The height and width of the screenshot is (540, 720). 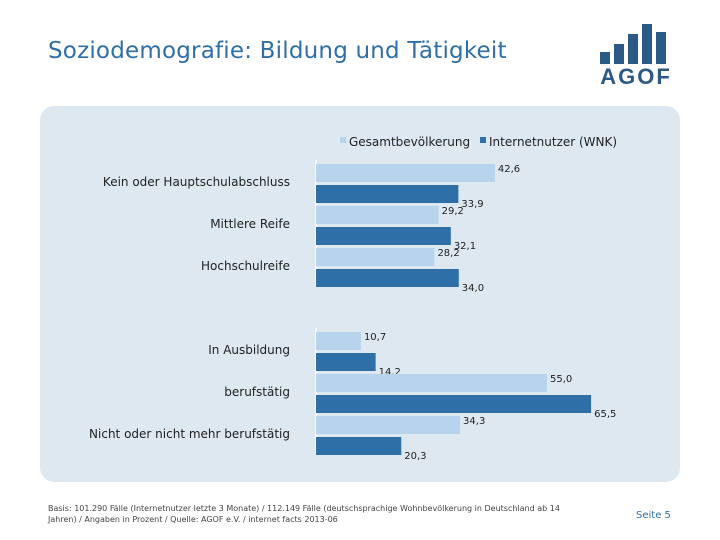 I want to click on logo-text: AGOF, so click(x=636, y=76).